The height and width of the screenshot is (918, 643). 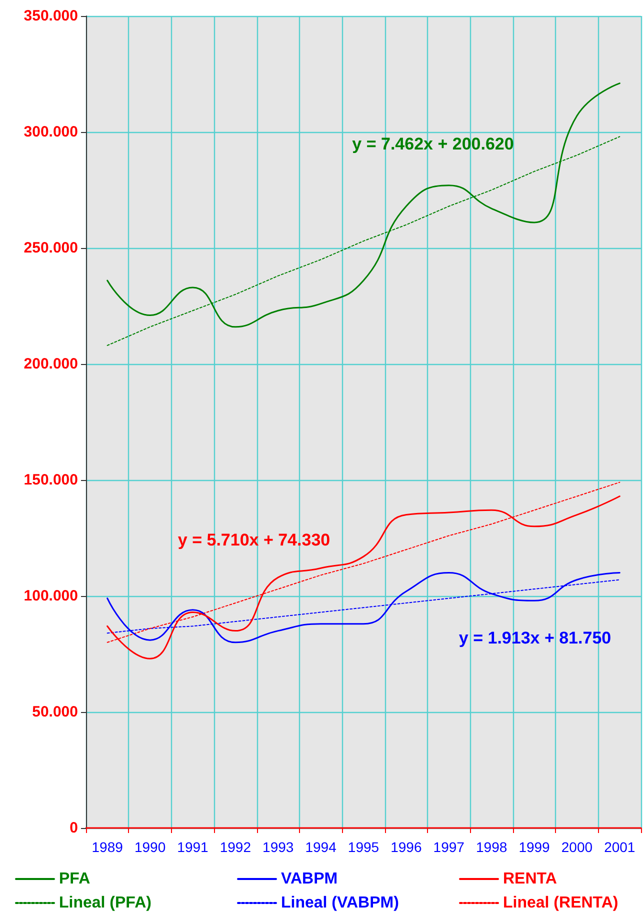 What do you see at coordinates (278, 847) in the screenshot?
I see `x-tick-label: 1993` at bounding box center [278, 847].